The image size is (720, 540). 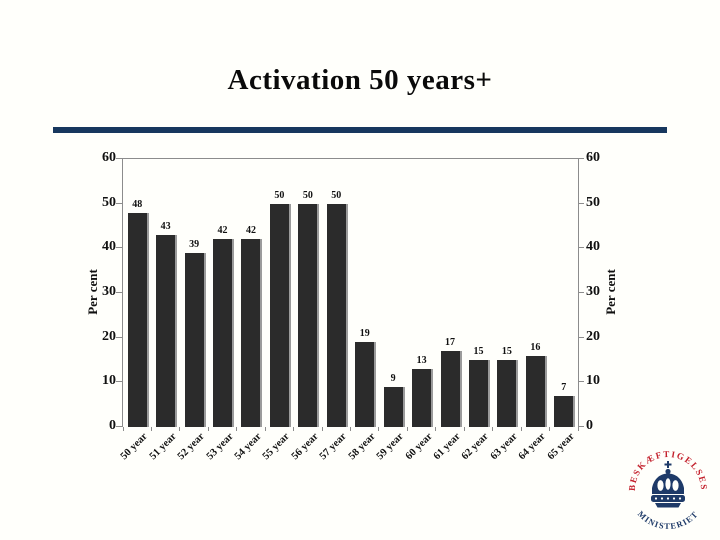 I want to click on slide-title: Activation 50 years+, so click(x=360, y=80).